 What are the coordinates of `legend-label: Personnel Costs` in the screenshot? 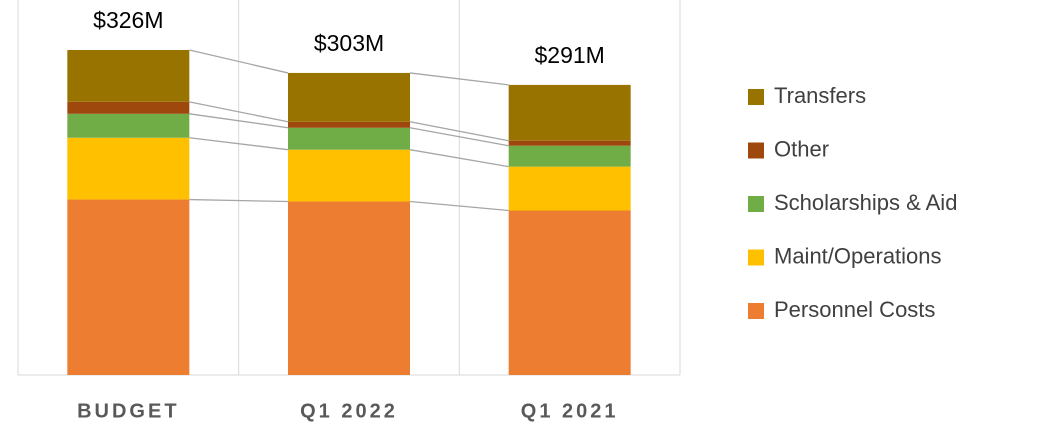 It's located at (854, 309).